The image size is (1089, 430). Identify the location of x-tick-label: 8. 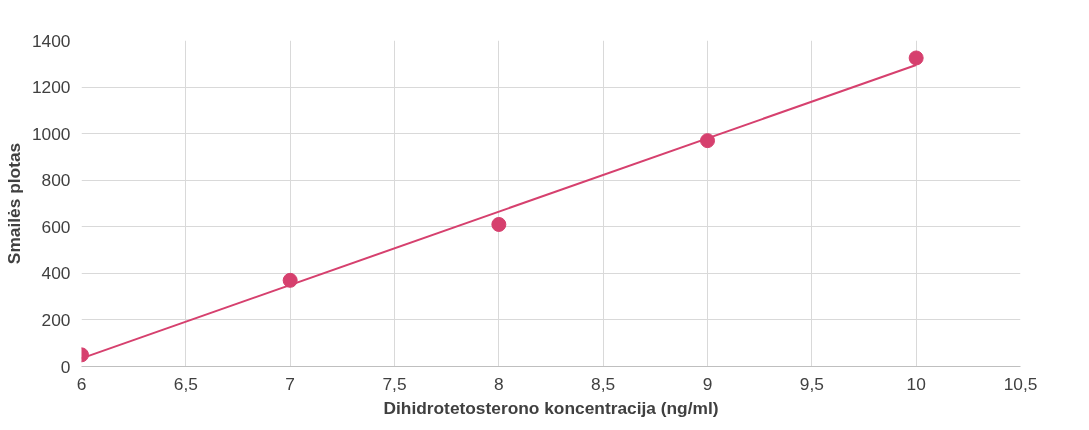
(499, 383).